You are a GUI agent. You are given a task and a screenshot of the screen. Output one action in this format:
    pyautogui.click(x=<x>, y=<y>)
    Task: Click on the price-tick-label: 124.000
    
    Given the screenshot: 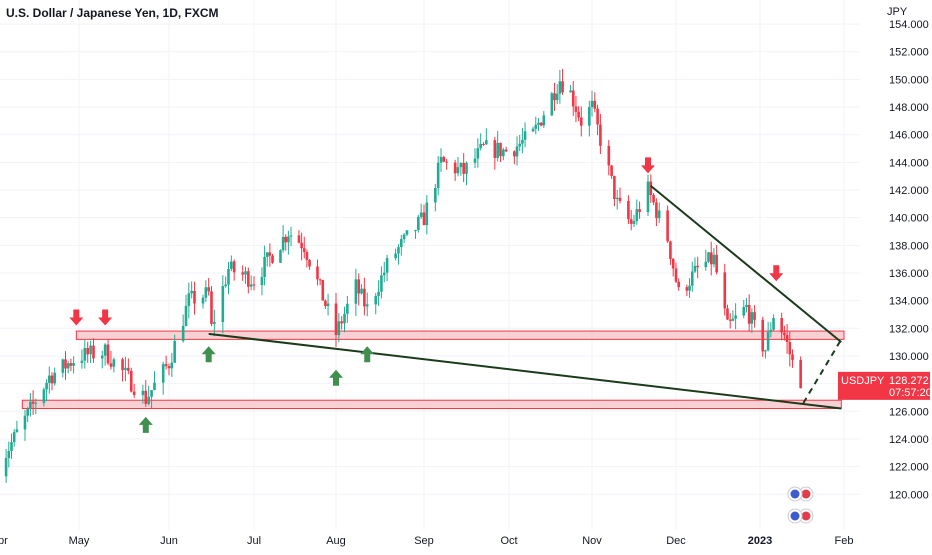 What is the action you would take?
    pyautogui.click(x=909, y=440)
    